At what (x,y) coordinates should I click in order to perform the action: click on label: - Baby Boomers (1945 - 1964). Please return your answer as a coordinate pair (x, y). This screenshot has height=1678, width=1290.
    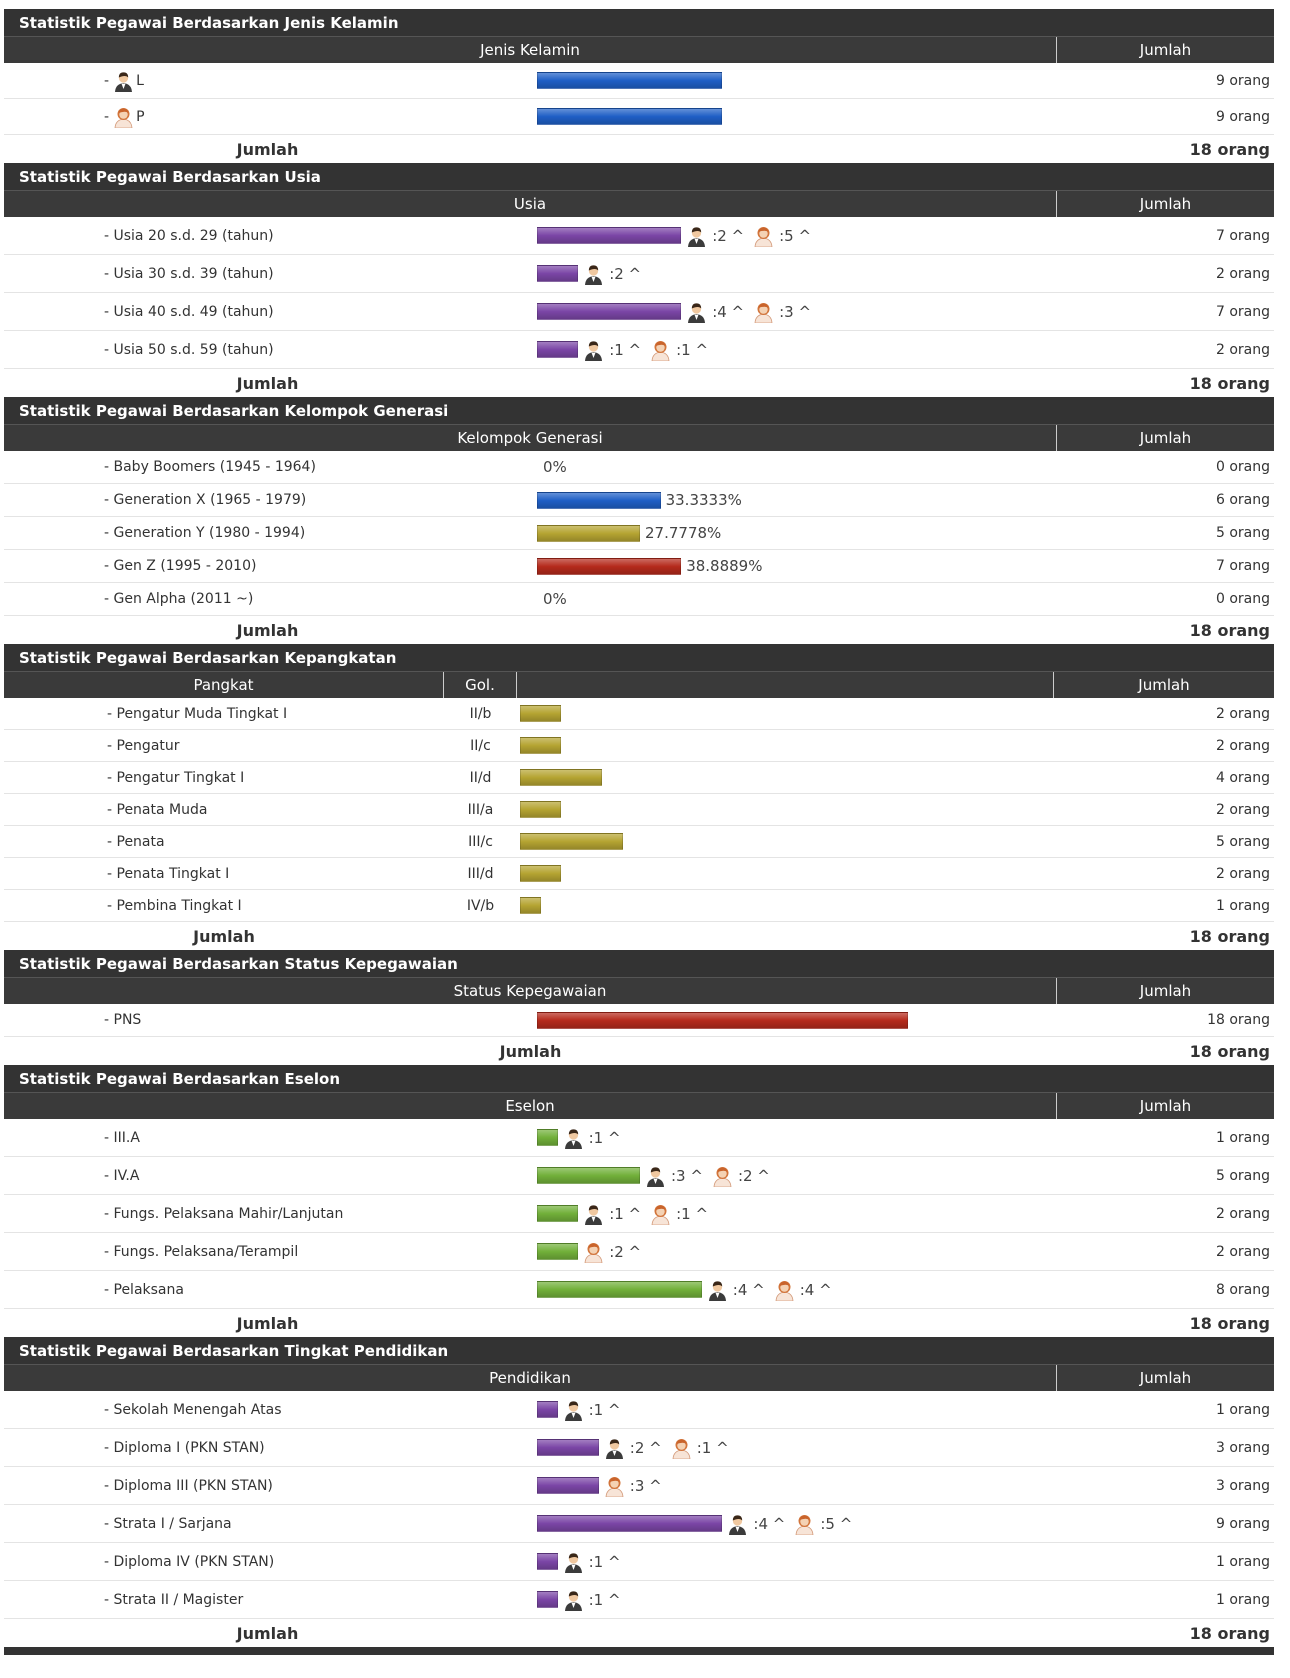
    Looking at the image, I should click on (210, 467).